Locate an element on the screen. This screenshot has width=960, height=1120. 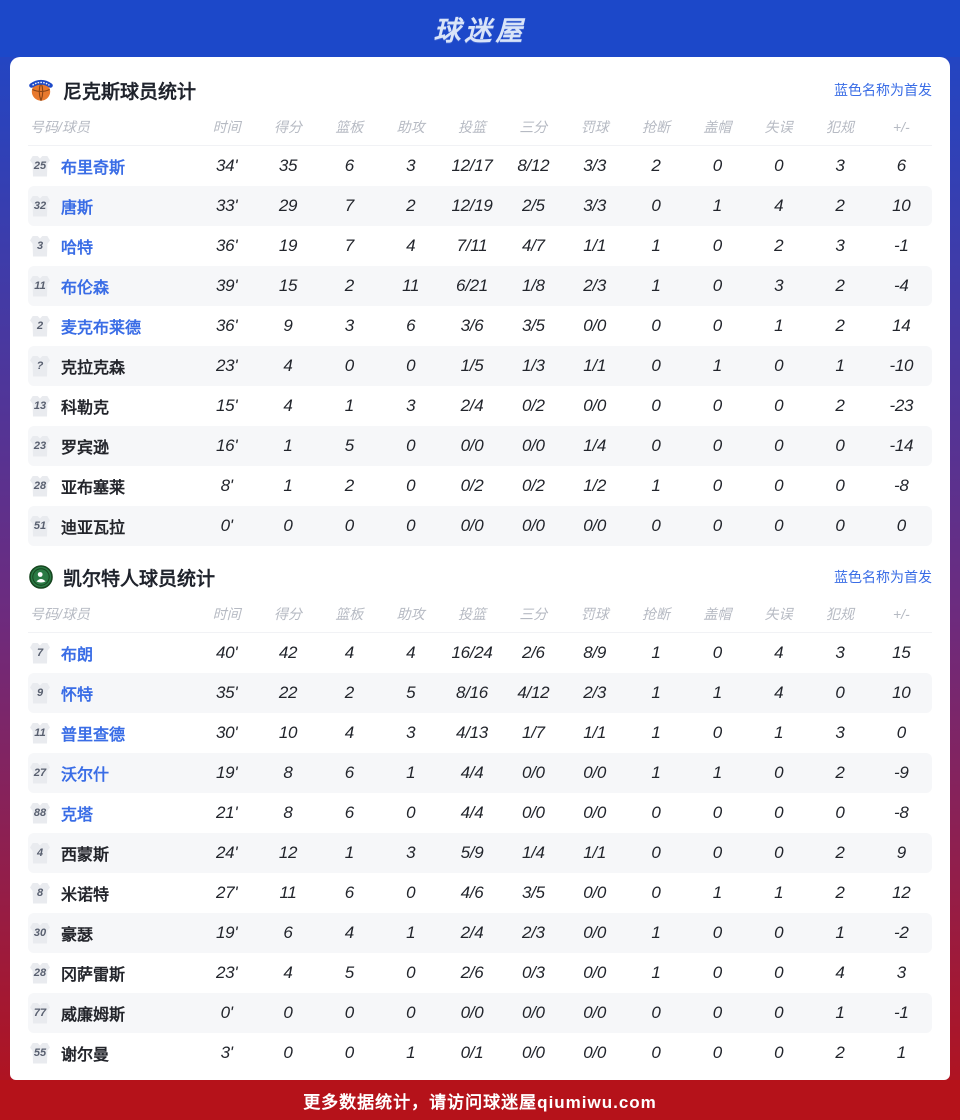
player-row: 77 威廉姆斯 0' 0 0 0 0/0 0/0 0/0 0 0 0 1 -1 is located at coordinates (480, 1013).